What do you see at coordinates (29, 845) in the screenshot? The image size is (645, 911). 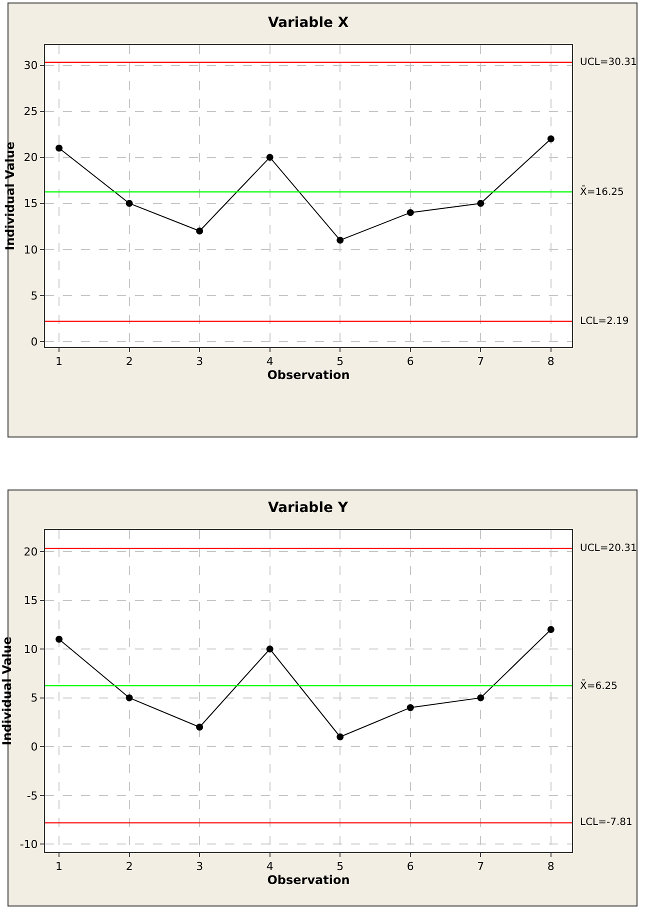 I see `y-tick-label: -10` at bounding box center [29, 845].